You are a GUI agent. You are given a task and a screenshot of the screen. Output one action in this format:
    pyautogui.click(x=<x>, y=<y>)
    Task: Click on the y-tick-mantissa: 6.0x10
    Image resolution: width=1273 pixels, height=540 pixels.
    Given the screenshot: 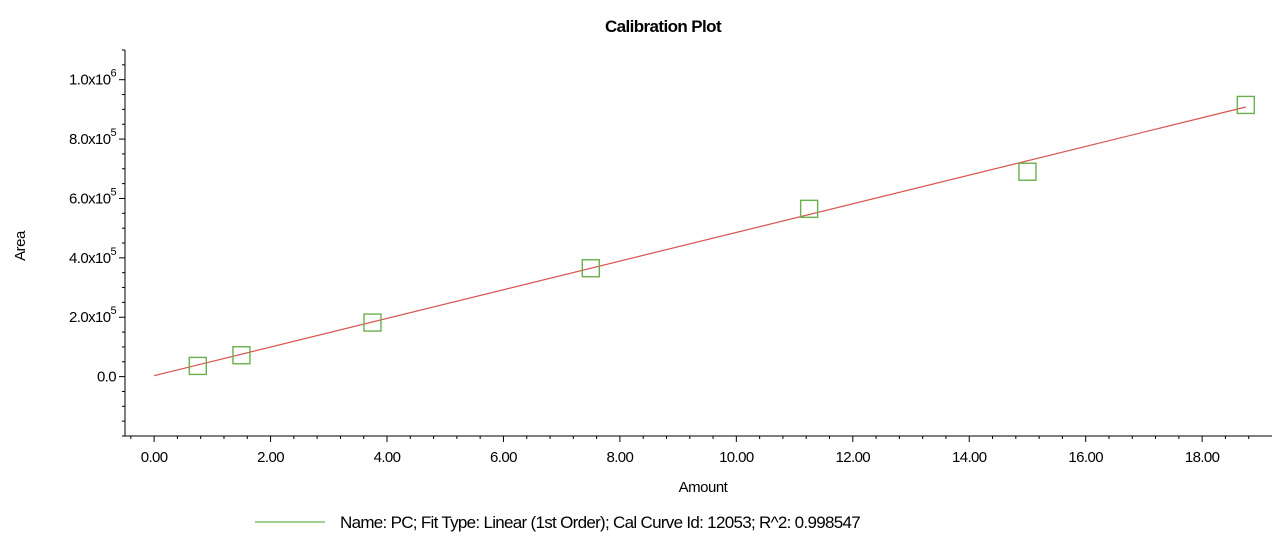 What is the action you would take?
    pyautogui.click(x=90, y=198)
    